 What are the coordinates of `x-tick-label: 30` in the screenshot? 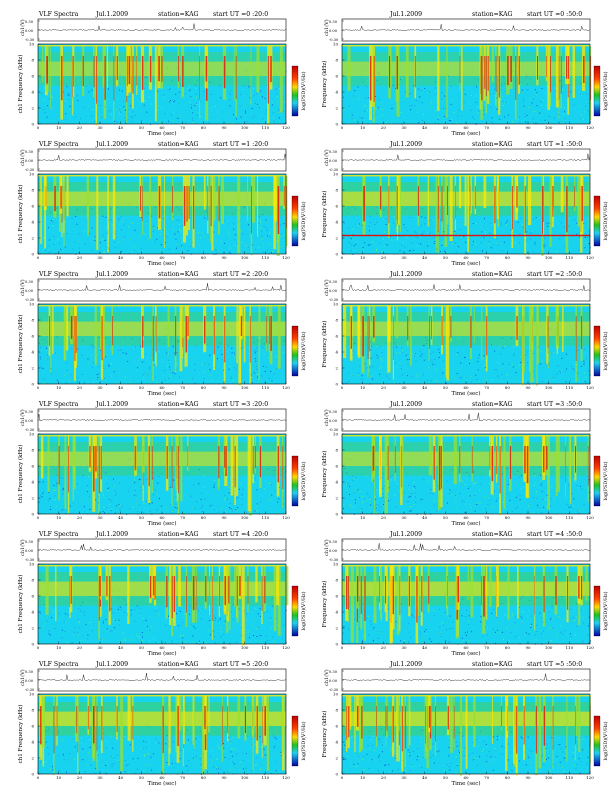 It's located at (100, 127).